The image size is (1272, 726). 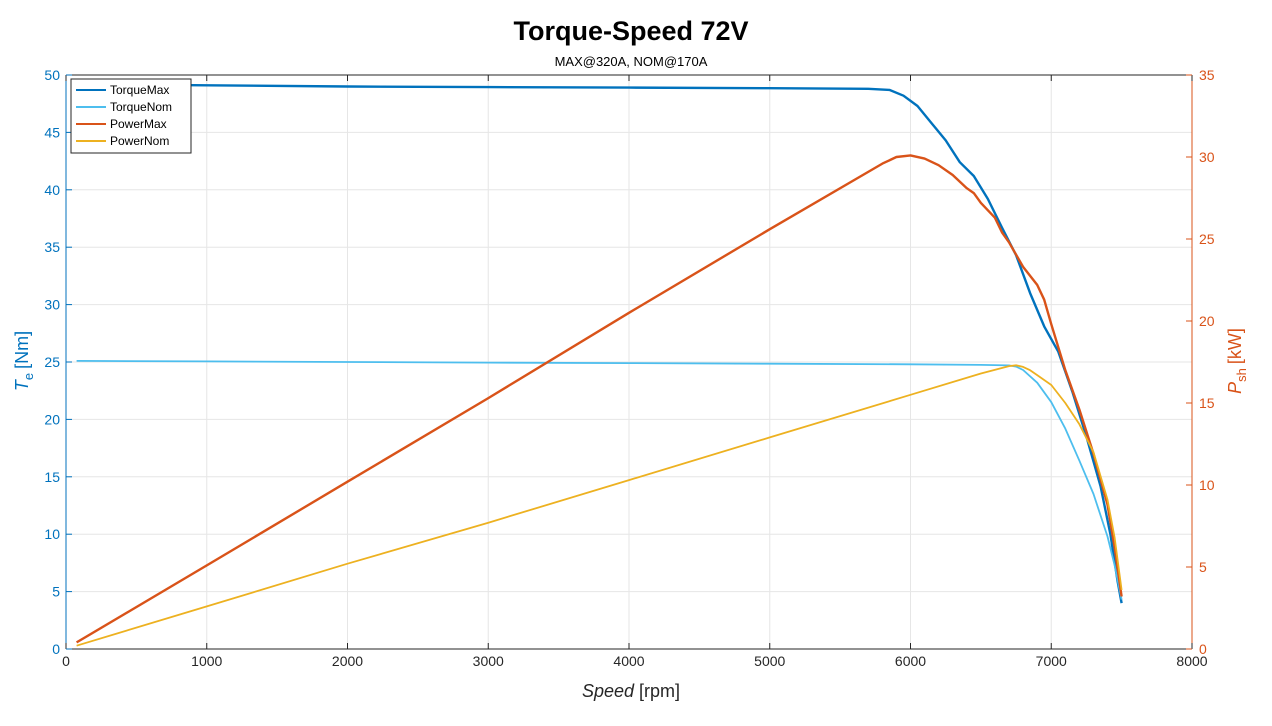 What do you see at coordinates (1207, 239) in the screenshot?
I see `right-y-tick-label: 25` at bounding box center [1207, 239].